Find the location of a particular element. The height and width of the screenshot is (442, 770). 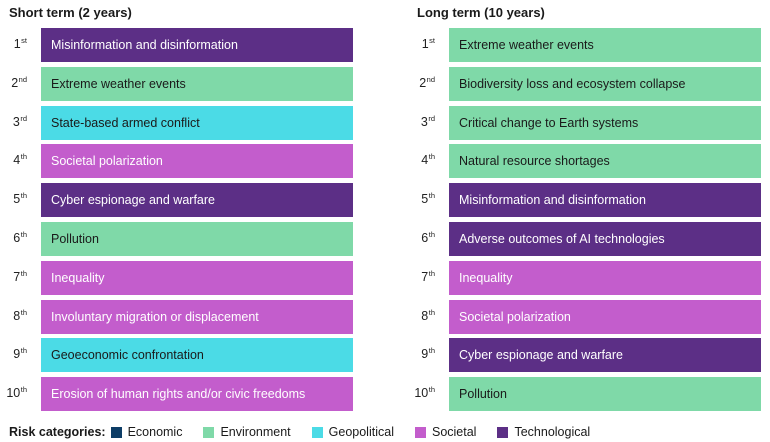

long-term-rank-10: 10th is located at coordinates (424, 393).